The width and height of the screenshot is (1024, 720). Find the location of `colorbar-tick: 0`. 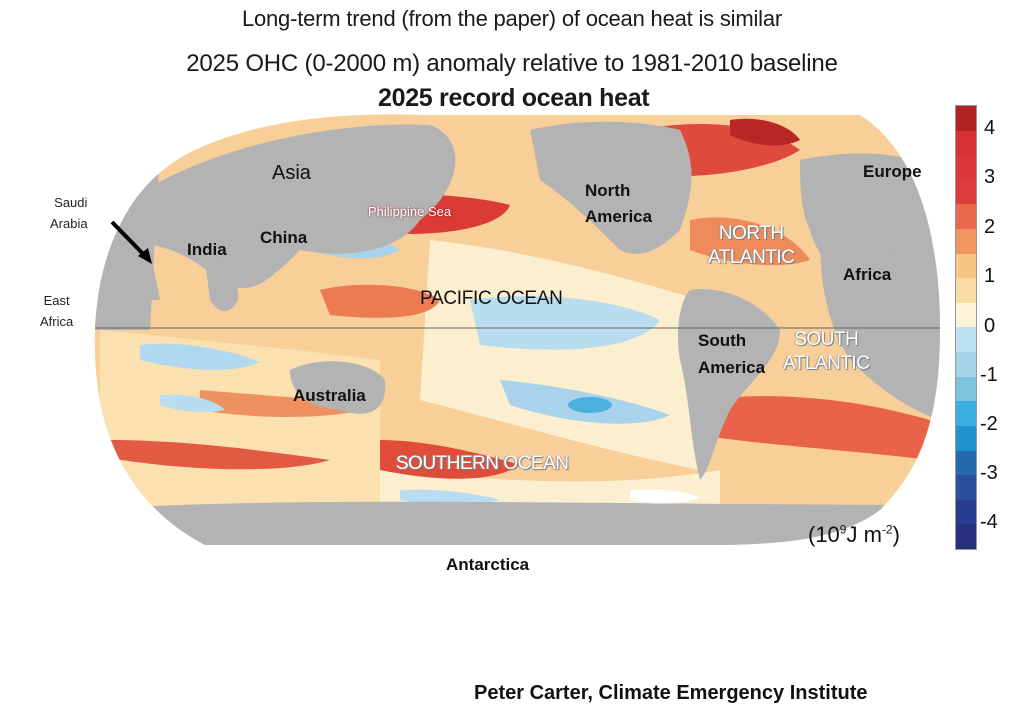

colorbar-tick: 0 is located at coordinates (990, 326).